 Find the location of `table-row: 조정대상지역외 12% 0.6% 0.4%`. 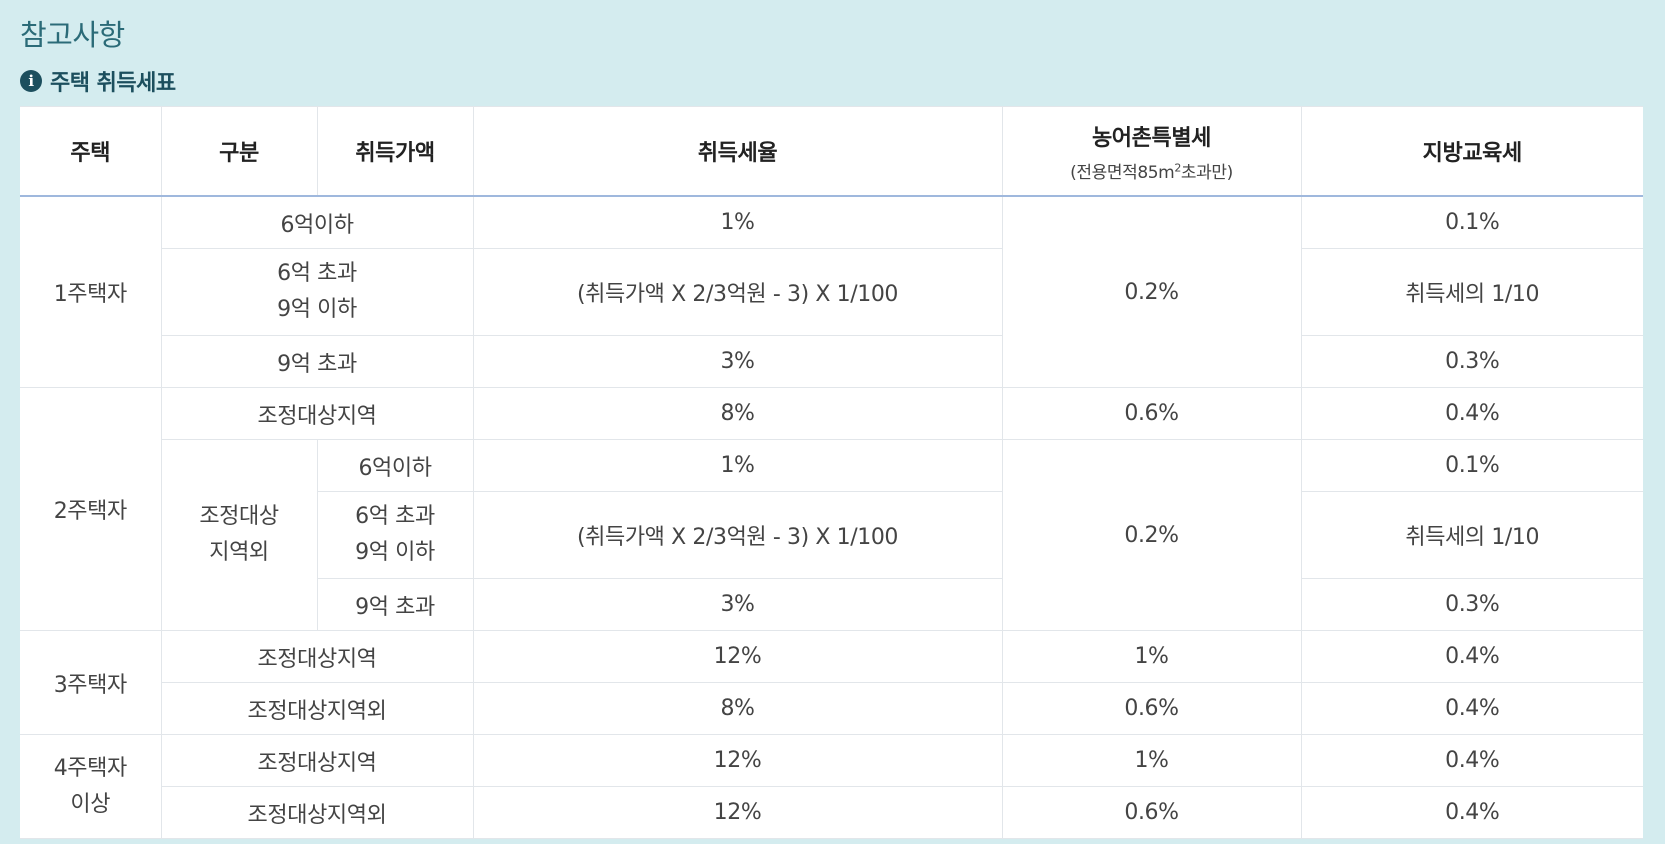

table-row: 조정대상지역외 12% 0.6% 0.4% is located at coordinates (831, 812).